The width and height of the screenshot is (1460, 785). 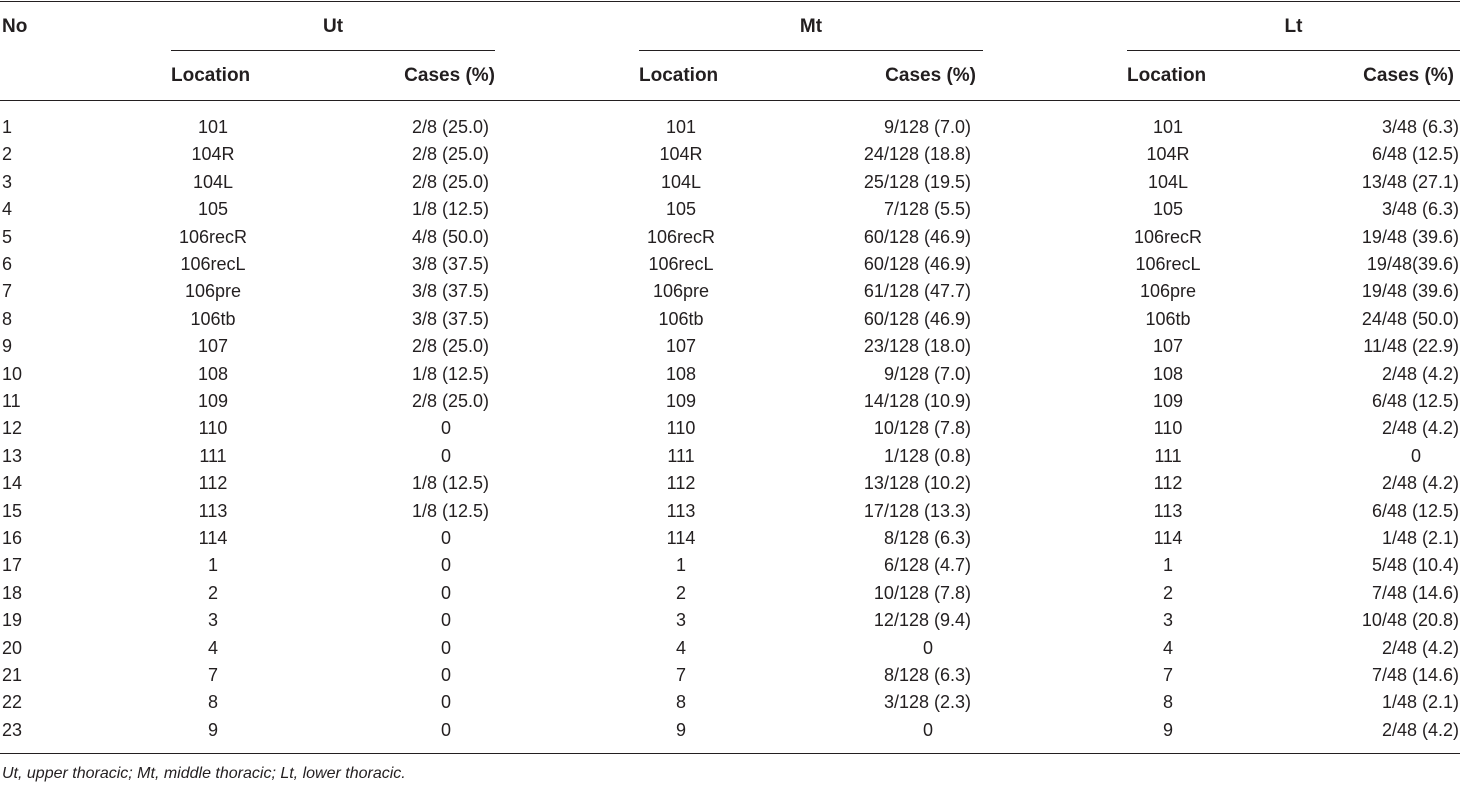 I want to click on ut-location: 104R, so click(x=213, y=154).